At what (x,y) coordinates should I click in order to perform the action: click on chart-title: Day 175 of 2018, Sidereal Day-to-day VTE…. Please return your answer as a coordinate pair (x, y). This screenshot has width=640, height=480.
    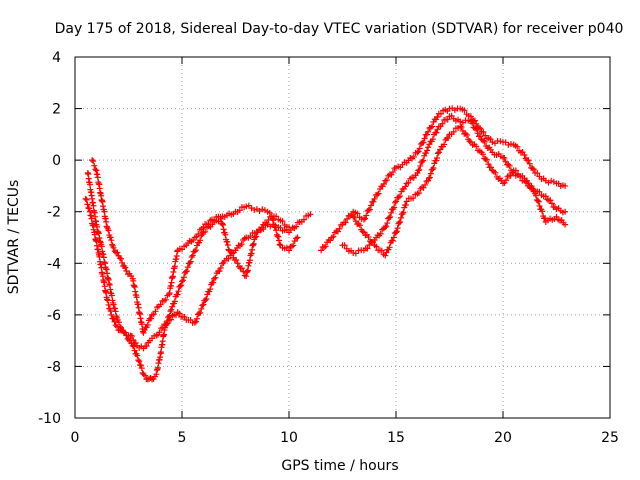
    Looking at the image, I should click on (339, 29).